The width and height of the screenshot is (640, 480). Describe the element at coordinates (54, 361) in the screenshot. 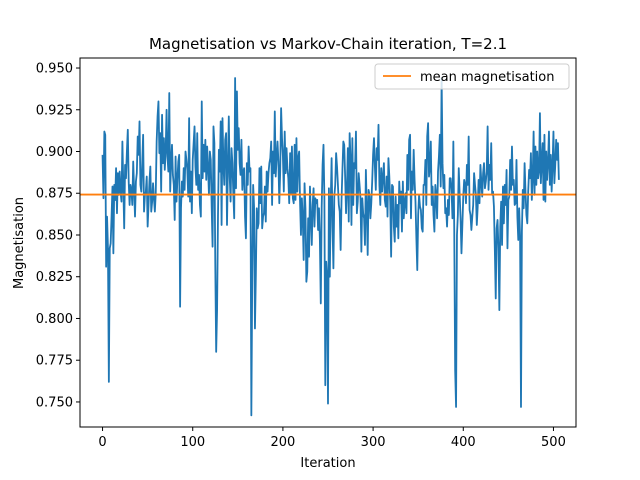

I see `y-tick-label: 0.775` at that location.